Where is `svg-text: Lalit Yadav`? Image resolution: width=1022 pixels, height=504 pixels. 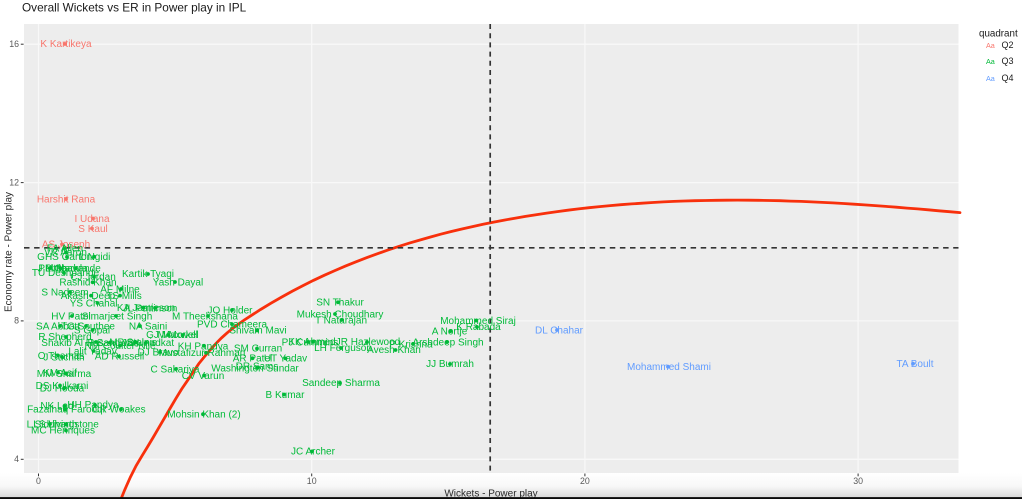
svg-text: Lalit Yadav is located at coordinates (92, 351).